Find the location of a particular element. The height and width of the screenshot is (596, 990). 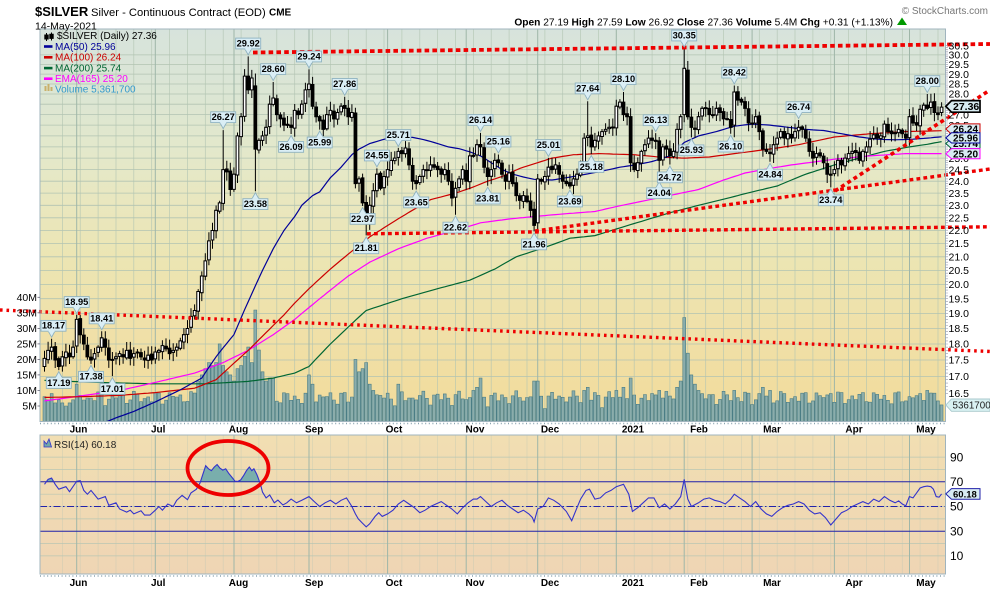

svg-text: 35M is located at coordinates (27, 313).